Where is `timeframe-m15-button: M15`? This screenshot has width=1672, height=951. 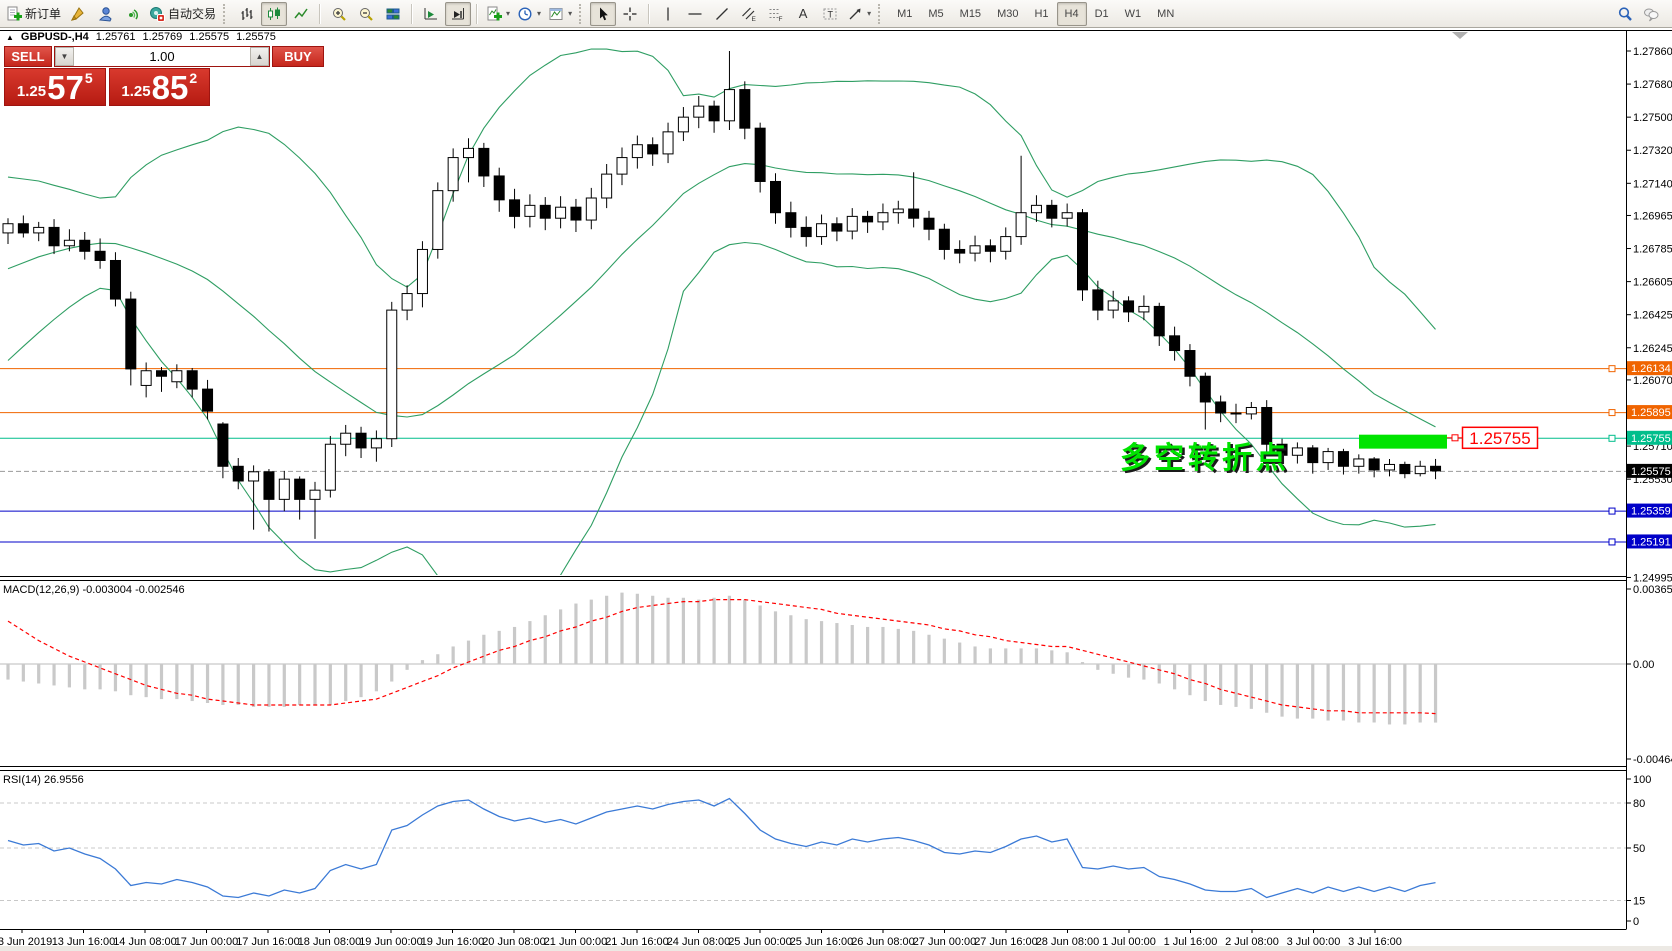
timeframe-m15-button: M15 is located at coordinates (970, 14).